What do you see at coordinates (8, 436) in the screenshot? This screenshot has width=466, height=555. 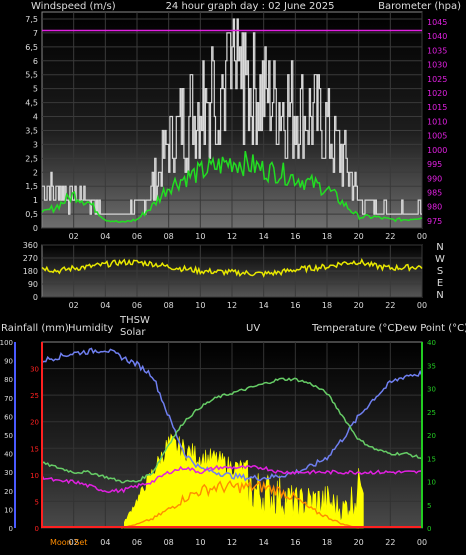 I see `humidity-tick-label: 50` at bounding box center [8, 436].